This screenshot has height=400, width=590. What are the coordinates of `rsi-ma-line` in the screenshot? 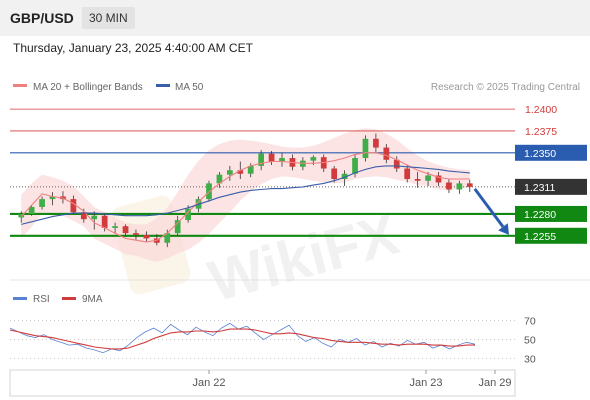 It's located at (242, 339).